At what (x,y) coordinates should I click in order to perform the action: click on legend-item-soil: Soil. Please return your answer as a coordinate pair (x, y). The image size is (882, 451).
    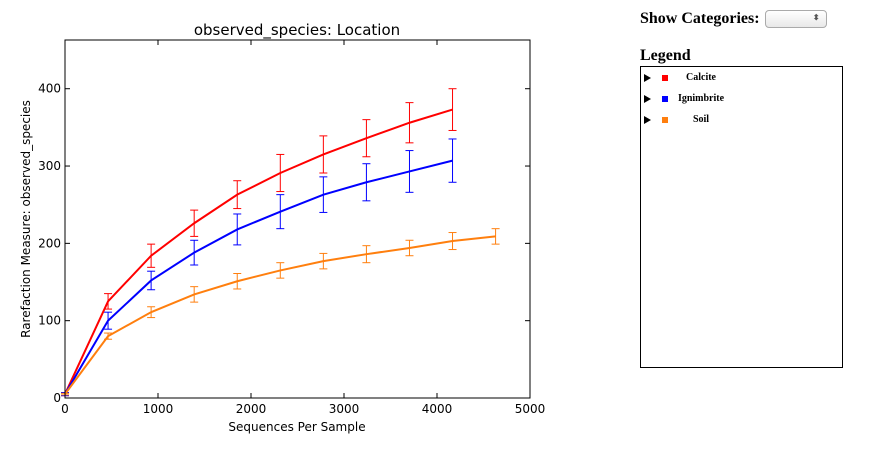
    Looking at the image, I should click on (741, 119).